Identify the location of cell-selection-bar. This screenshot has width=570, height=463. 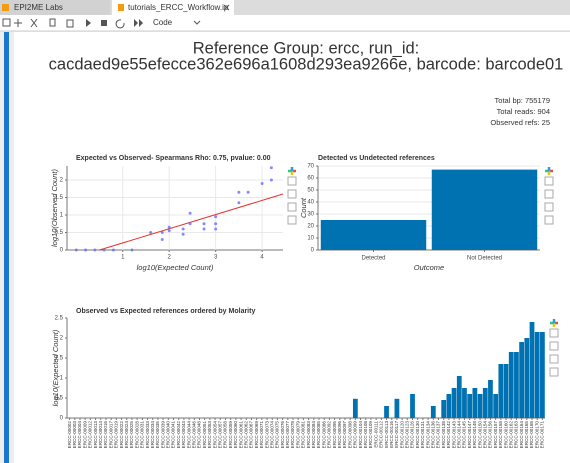
(6, 247).